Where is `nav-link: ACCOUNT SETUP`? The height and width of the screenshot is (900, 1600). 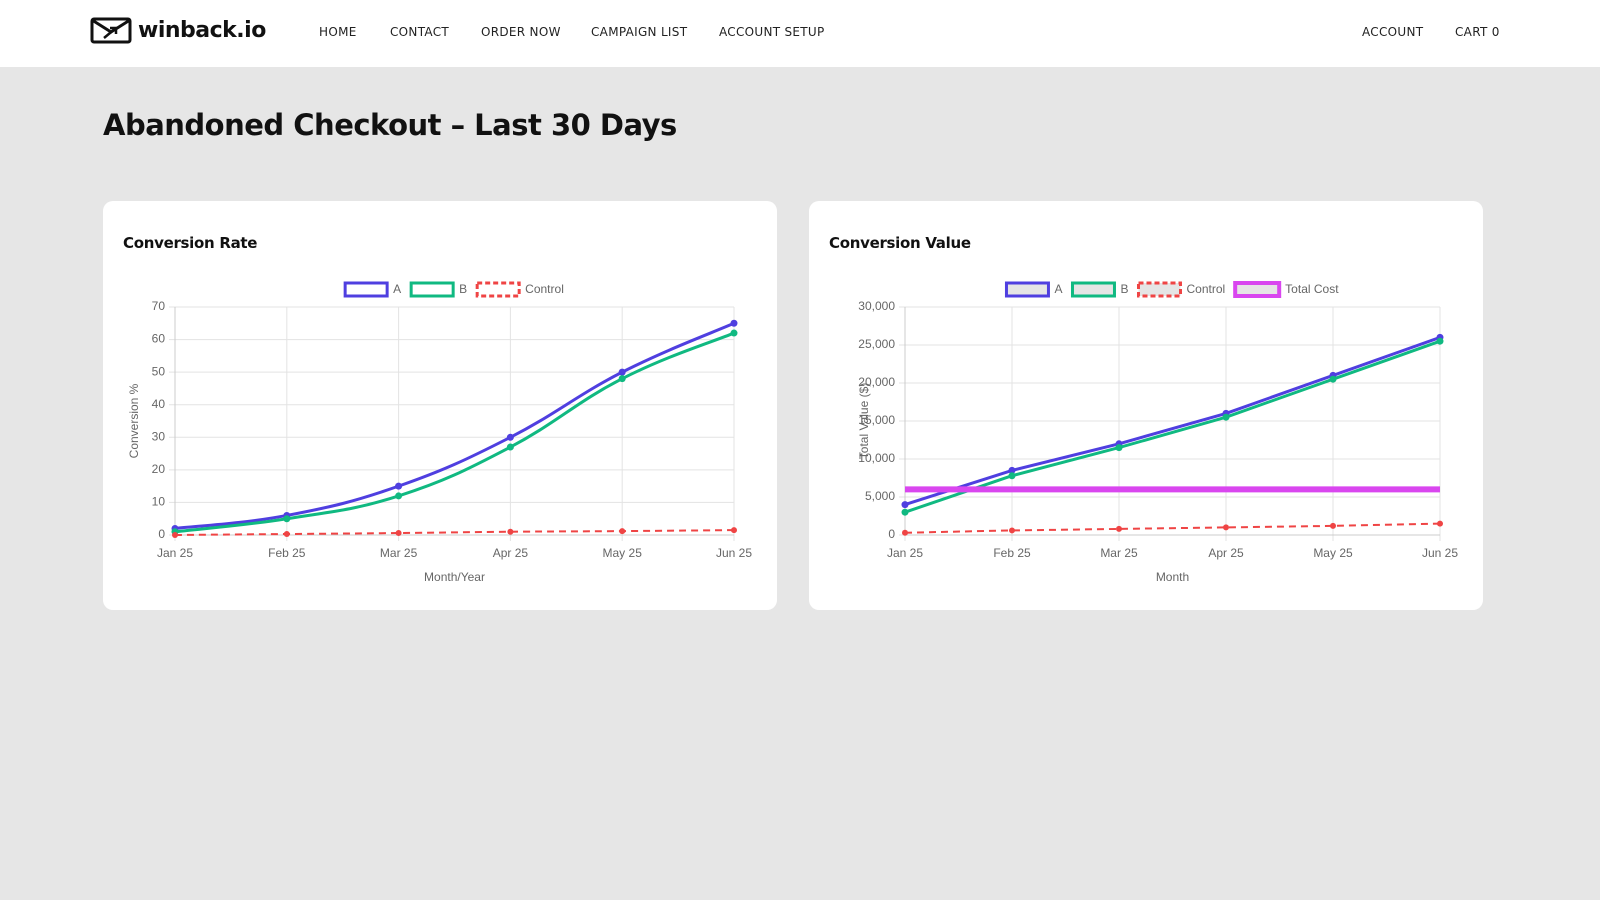
nav-link: ACCOUNT SETUP is located at coordinates (772, 32).